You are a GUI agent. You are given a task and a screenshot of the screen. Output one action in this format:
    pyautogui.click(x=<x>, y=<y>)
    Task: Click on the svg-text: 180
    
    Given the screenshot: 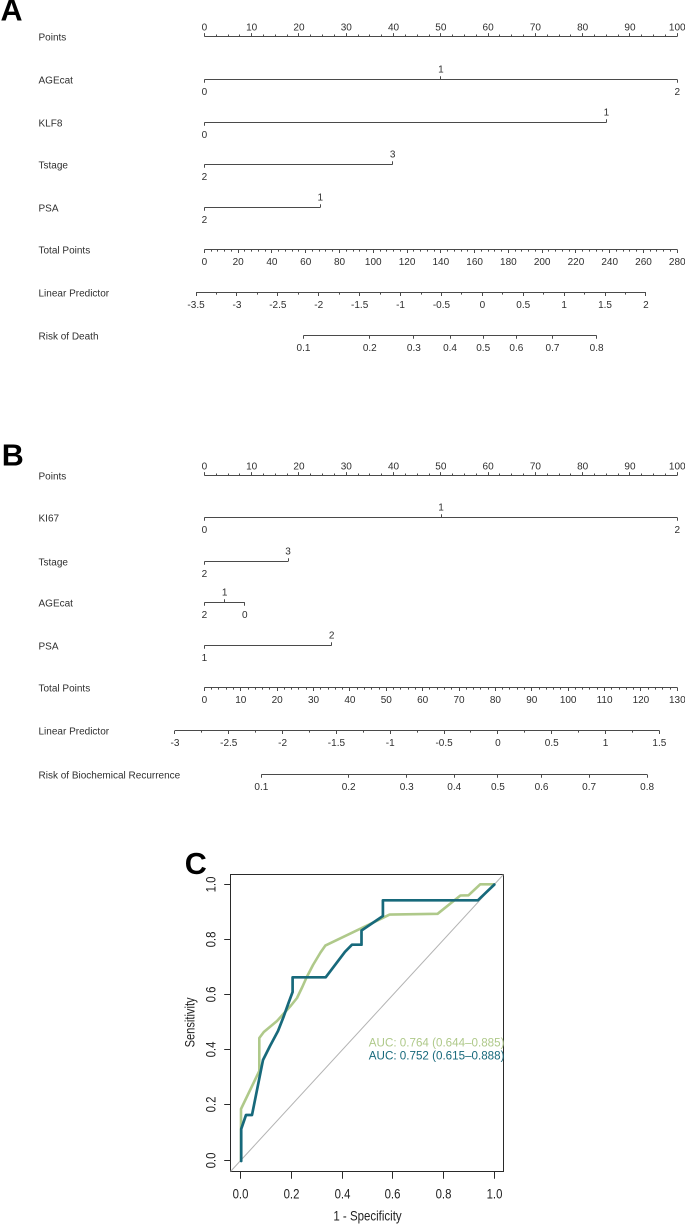 What is the action you would take?
    pyautogui.click(x=508, y=262)
    